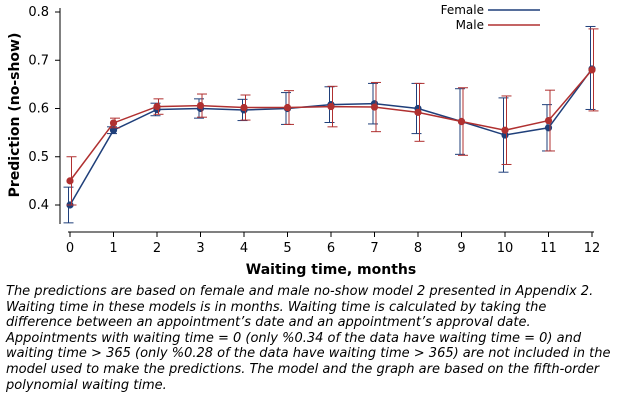 Image resolution: width=618 pixels, height=413 pixels. What do you see at coordinates (461, 248) in the screenshot?
I see `x-tick-label: 9` at bounding box center [461, 248].